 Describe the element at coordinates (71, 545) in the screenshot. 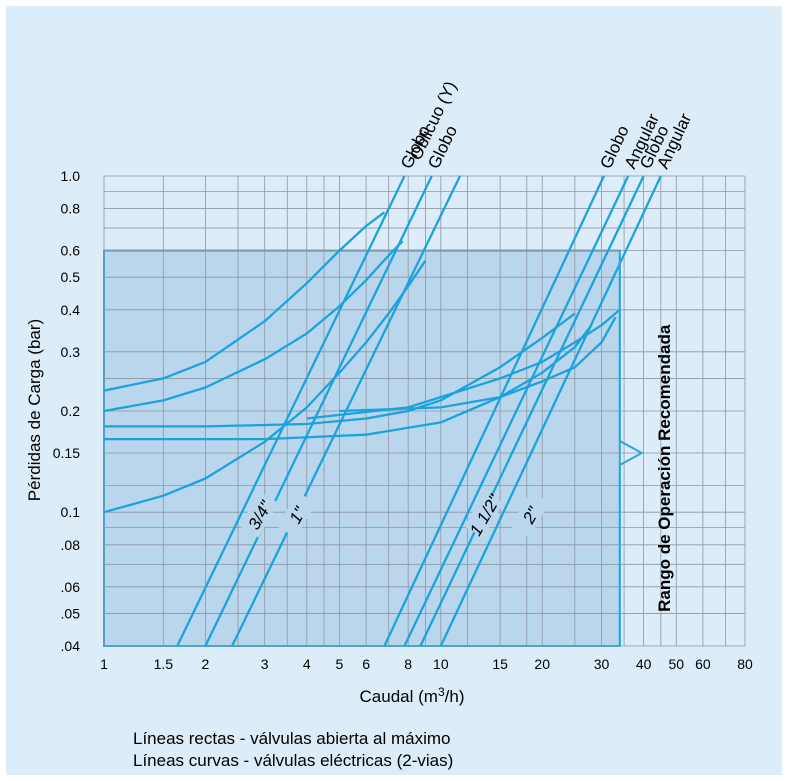

I see `y-tick-label: .08` at that location.